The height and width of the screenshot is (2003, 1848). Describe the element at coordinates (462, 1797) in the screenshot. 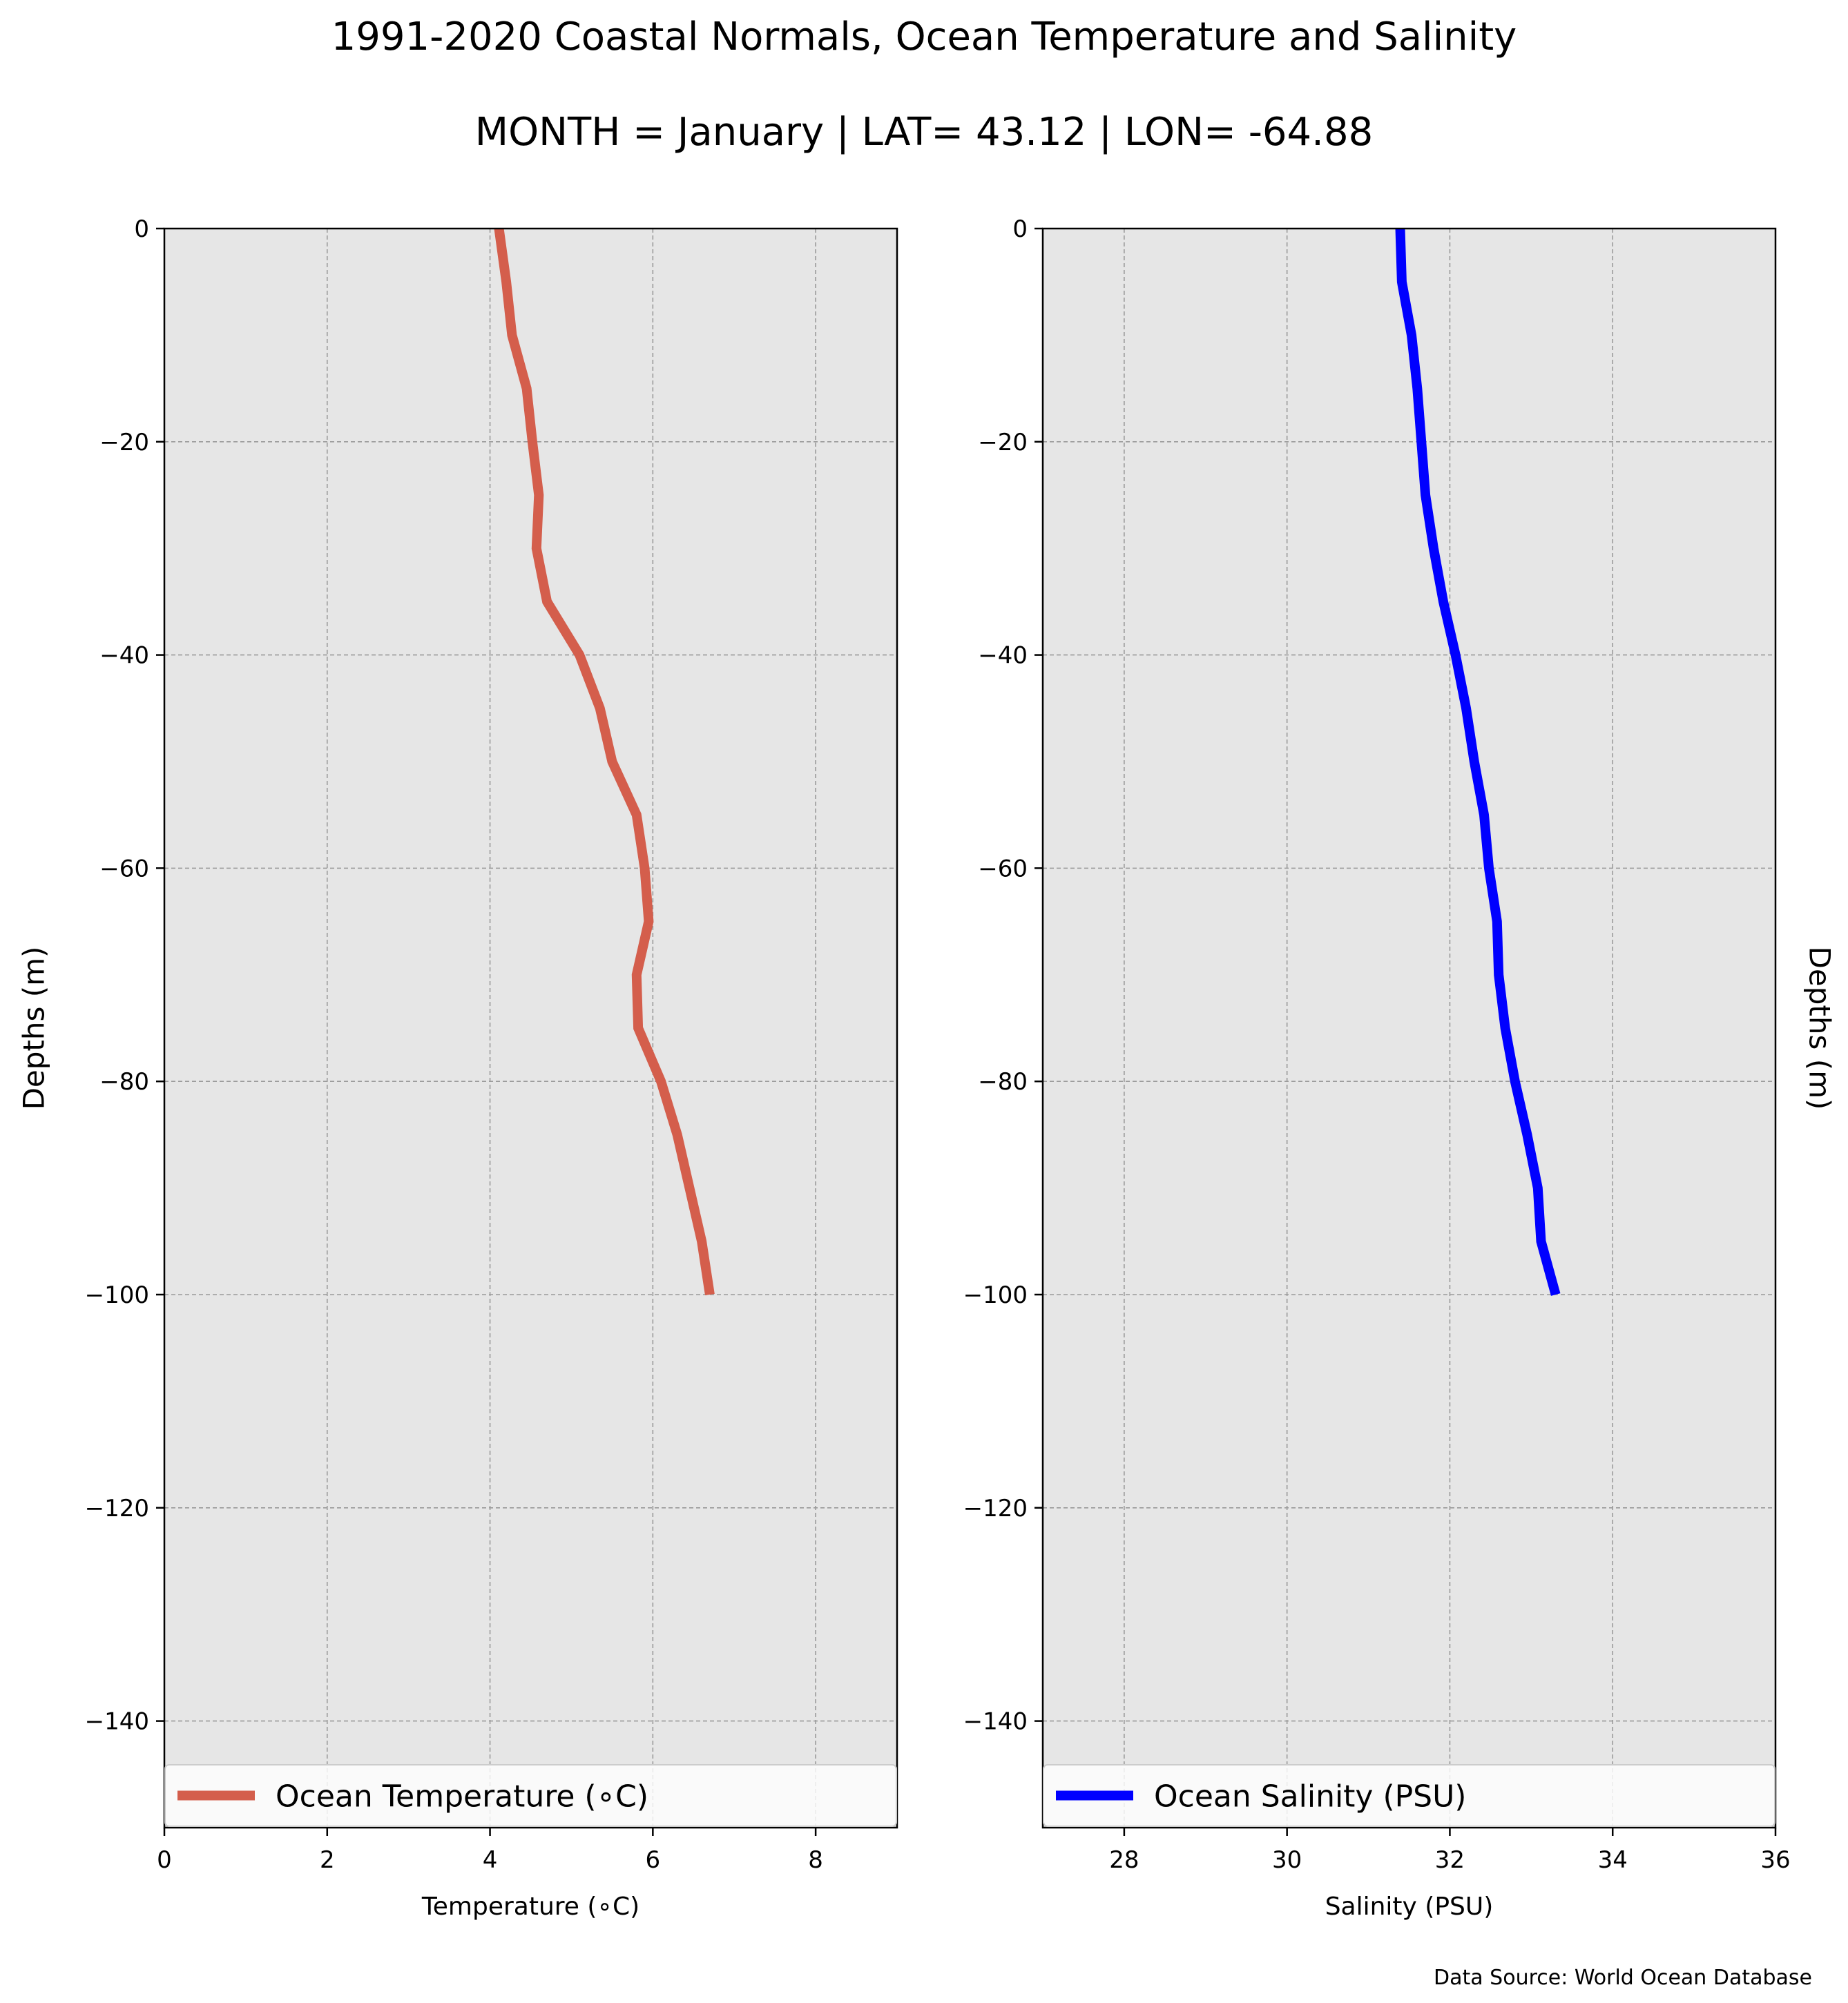

I see `temperature-legend-label: Ocean Temperature (∘C)` at that location.